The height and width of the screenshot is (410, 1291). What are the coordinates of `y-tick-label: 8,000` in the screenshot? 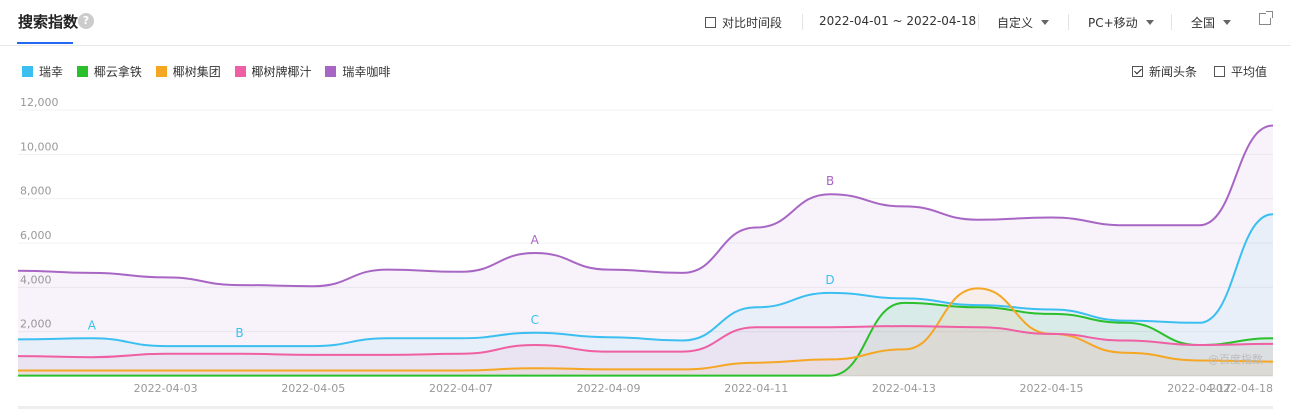 It's located at (36, 191).